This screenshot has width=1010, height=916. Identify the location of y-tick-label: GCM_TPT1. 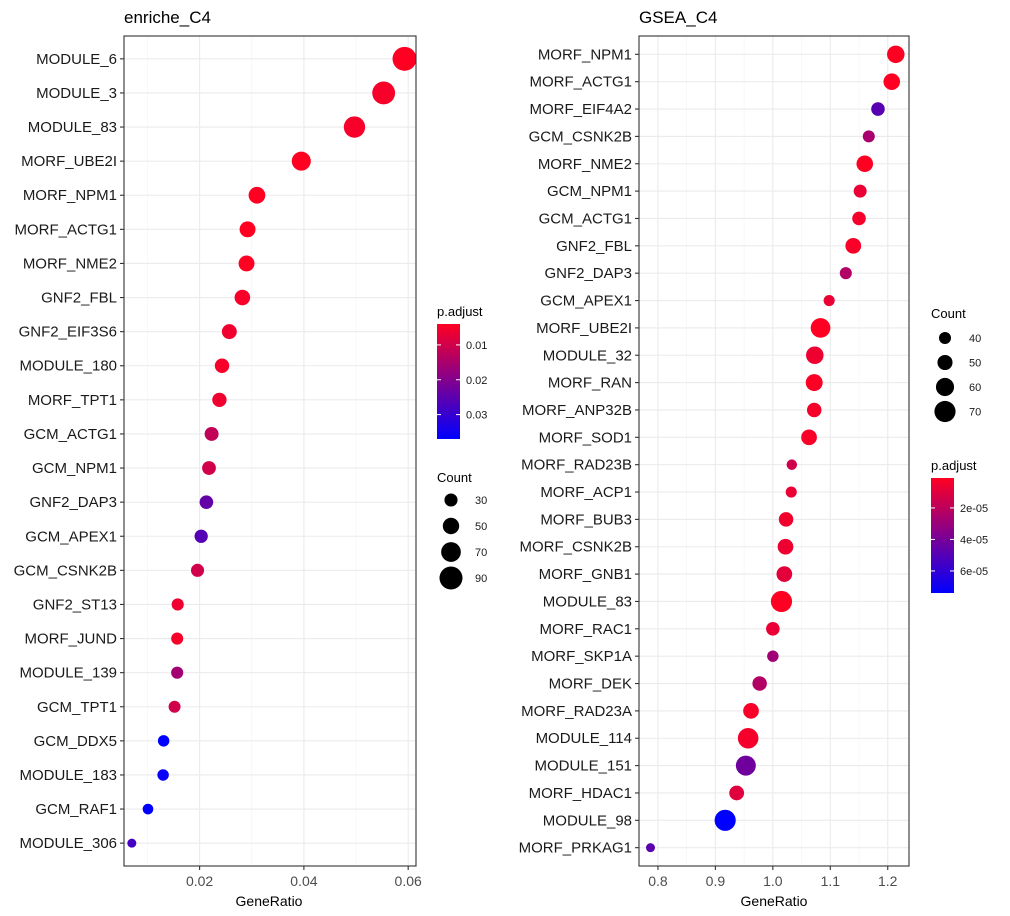
(77, 707).